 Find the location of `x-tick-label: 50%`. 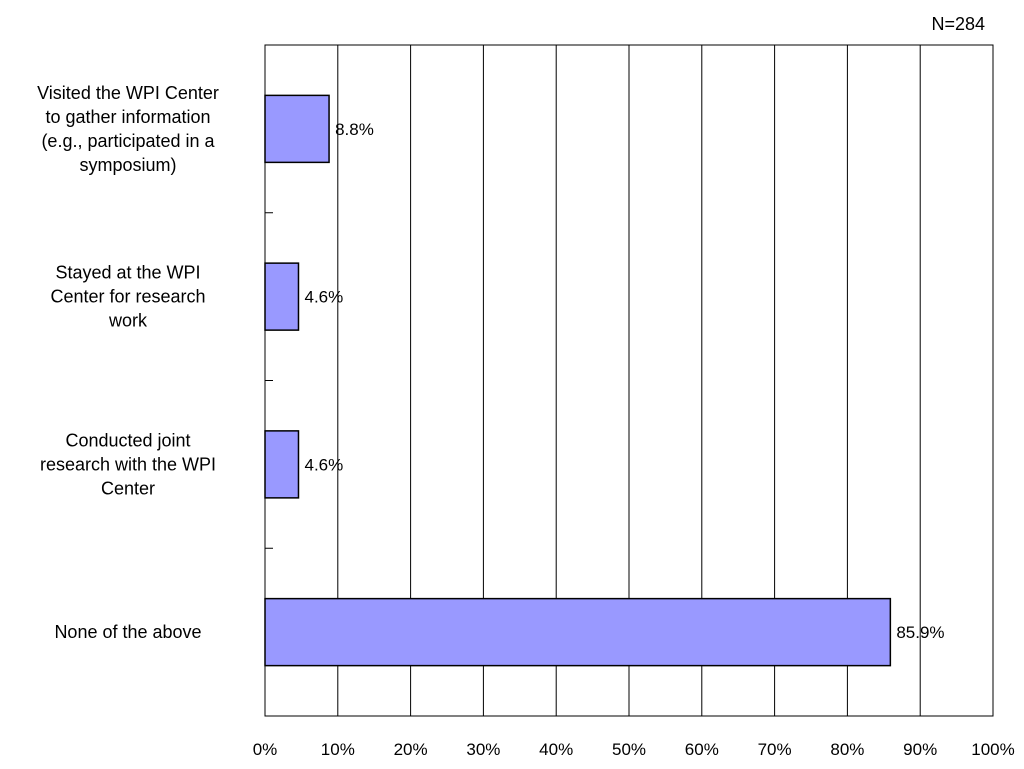

x-tick-label: 50% is located at coordinates (629, 749).